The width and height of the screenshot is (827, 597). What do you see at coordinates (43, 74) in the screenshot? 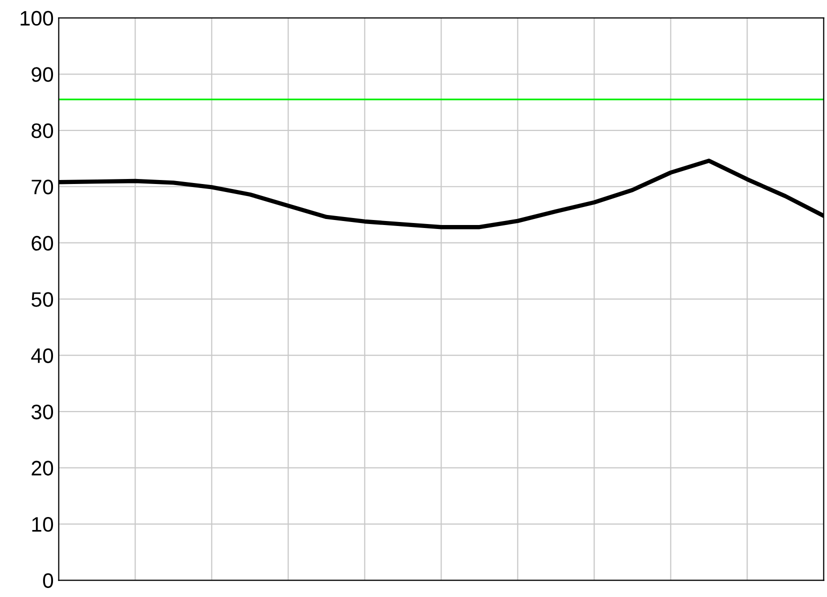
I see `y-tick-label: 90` at bounding box center [43, 74].